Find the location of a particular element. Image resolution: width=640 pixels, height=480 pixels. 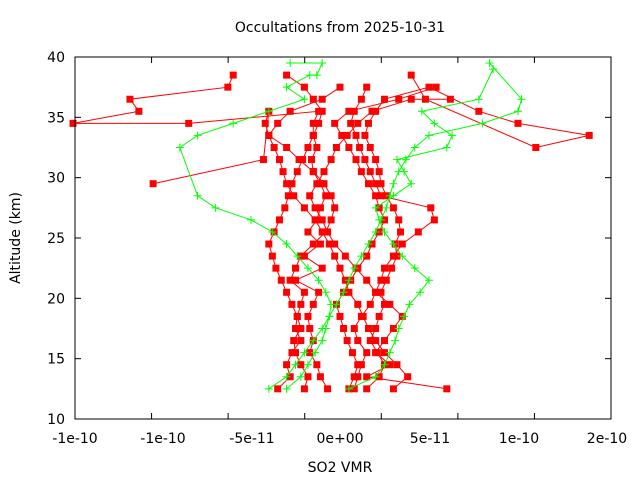

y-tick-label: 30 is located at coordinates (56, 179).